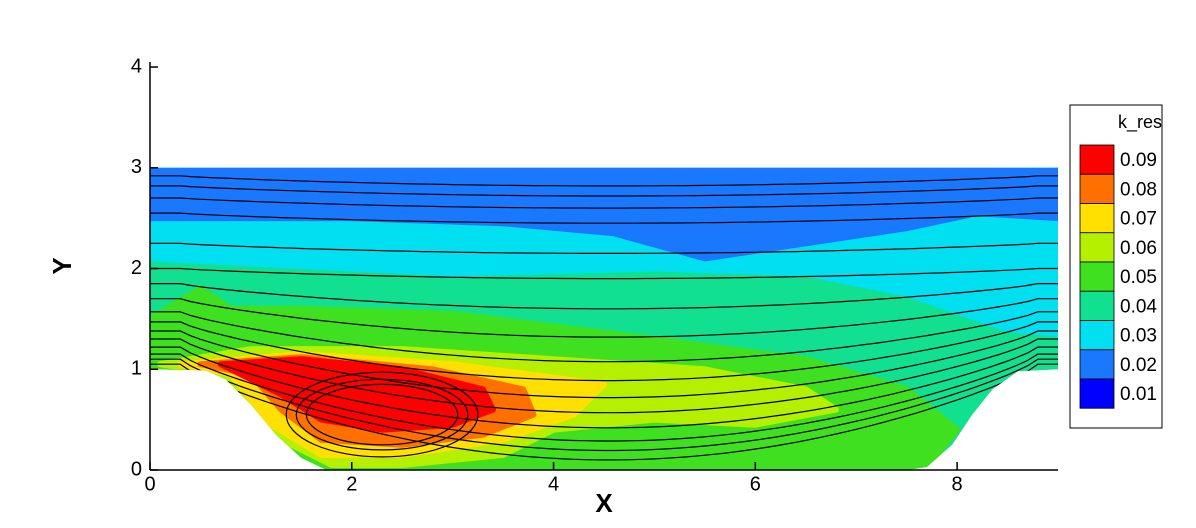 The height and width of the screenshot is (528, 1196). Describe the element at coordinates (1138, 277) in the screenshot. I see `legend-label: 0.05` at that location.